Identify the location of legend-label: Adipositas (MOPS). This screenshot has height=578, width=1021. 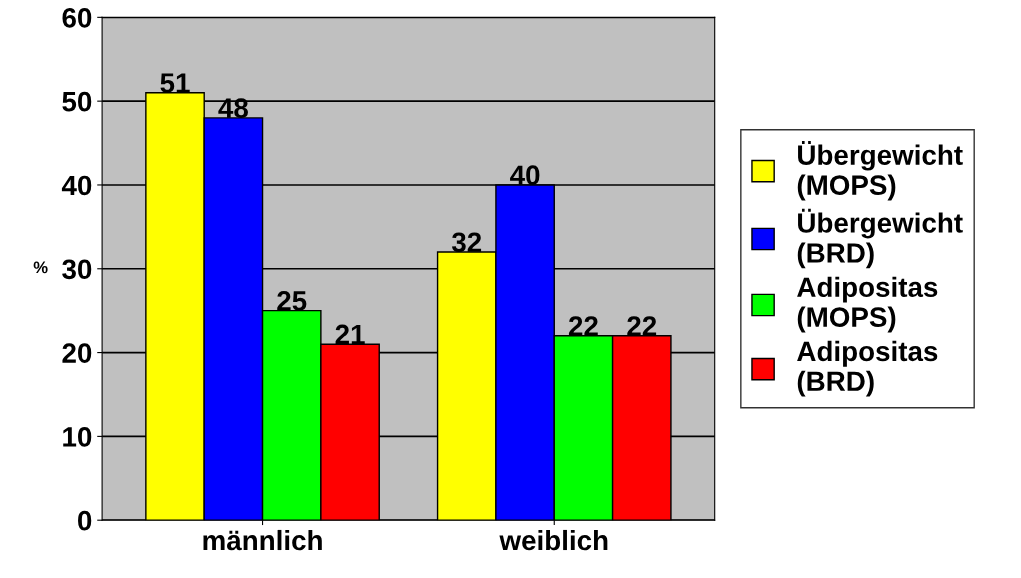
(867, 304).